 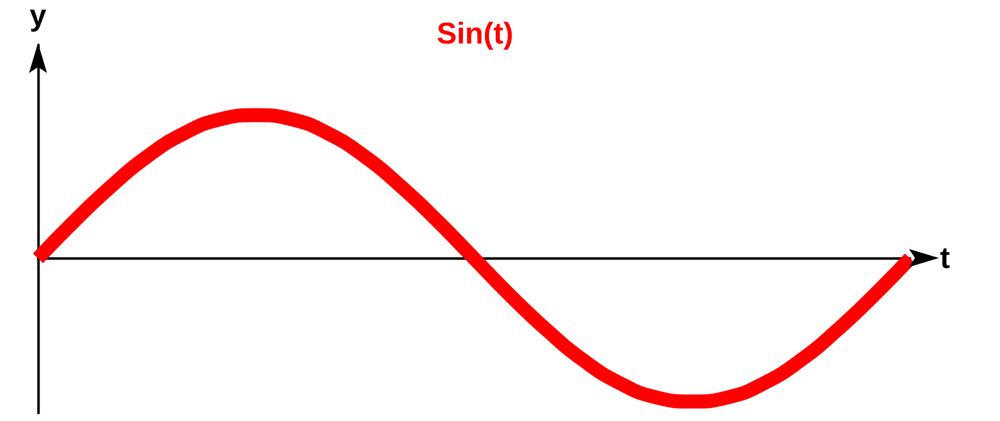 I want to click on x-axis-title: t, so click(x=945, y=258).